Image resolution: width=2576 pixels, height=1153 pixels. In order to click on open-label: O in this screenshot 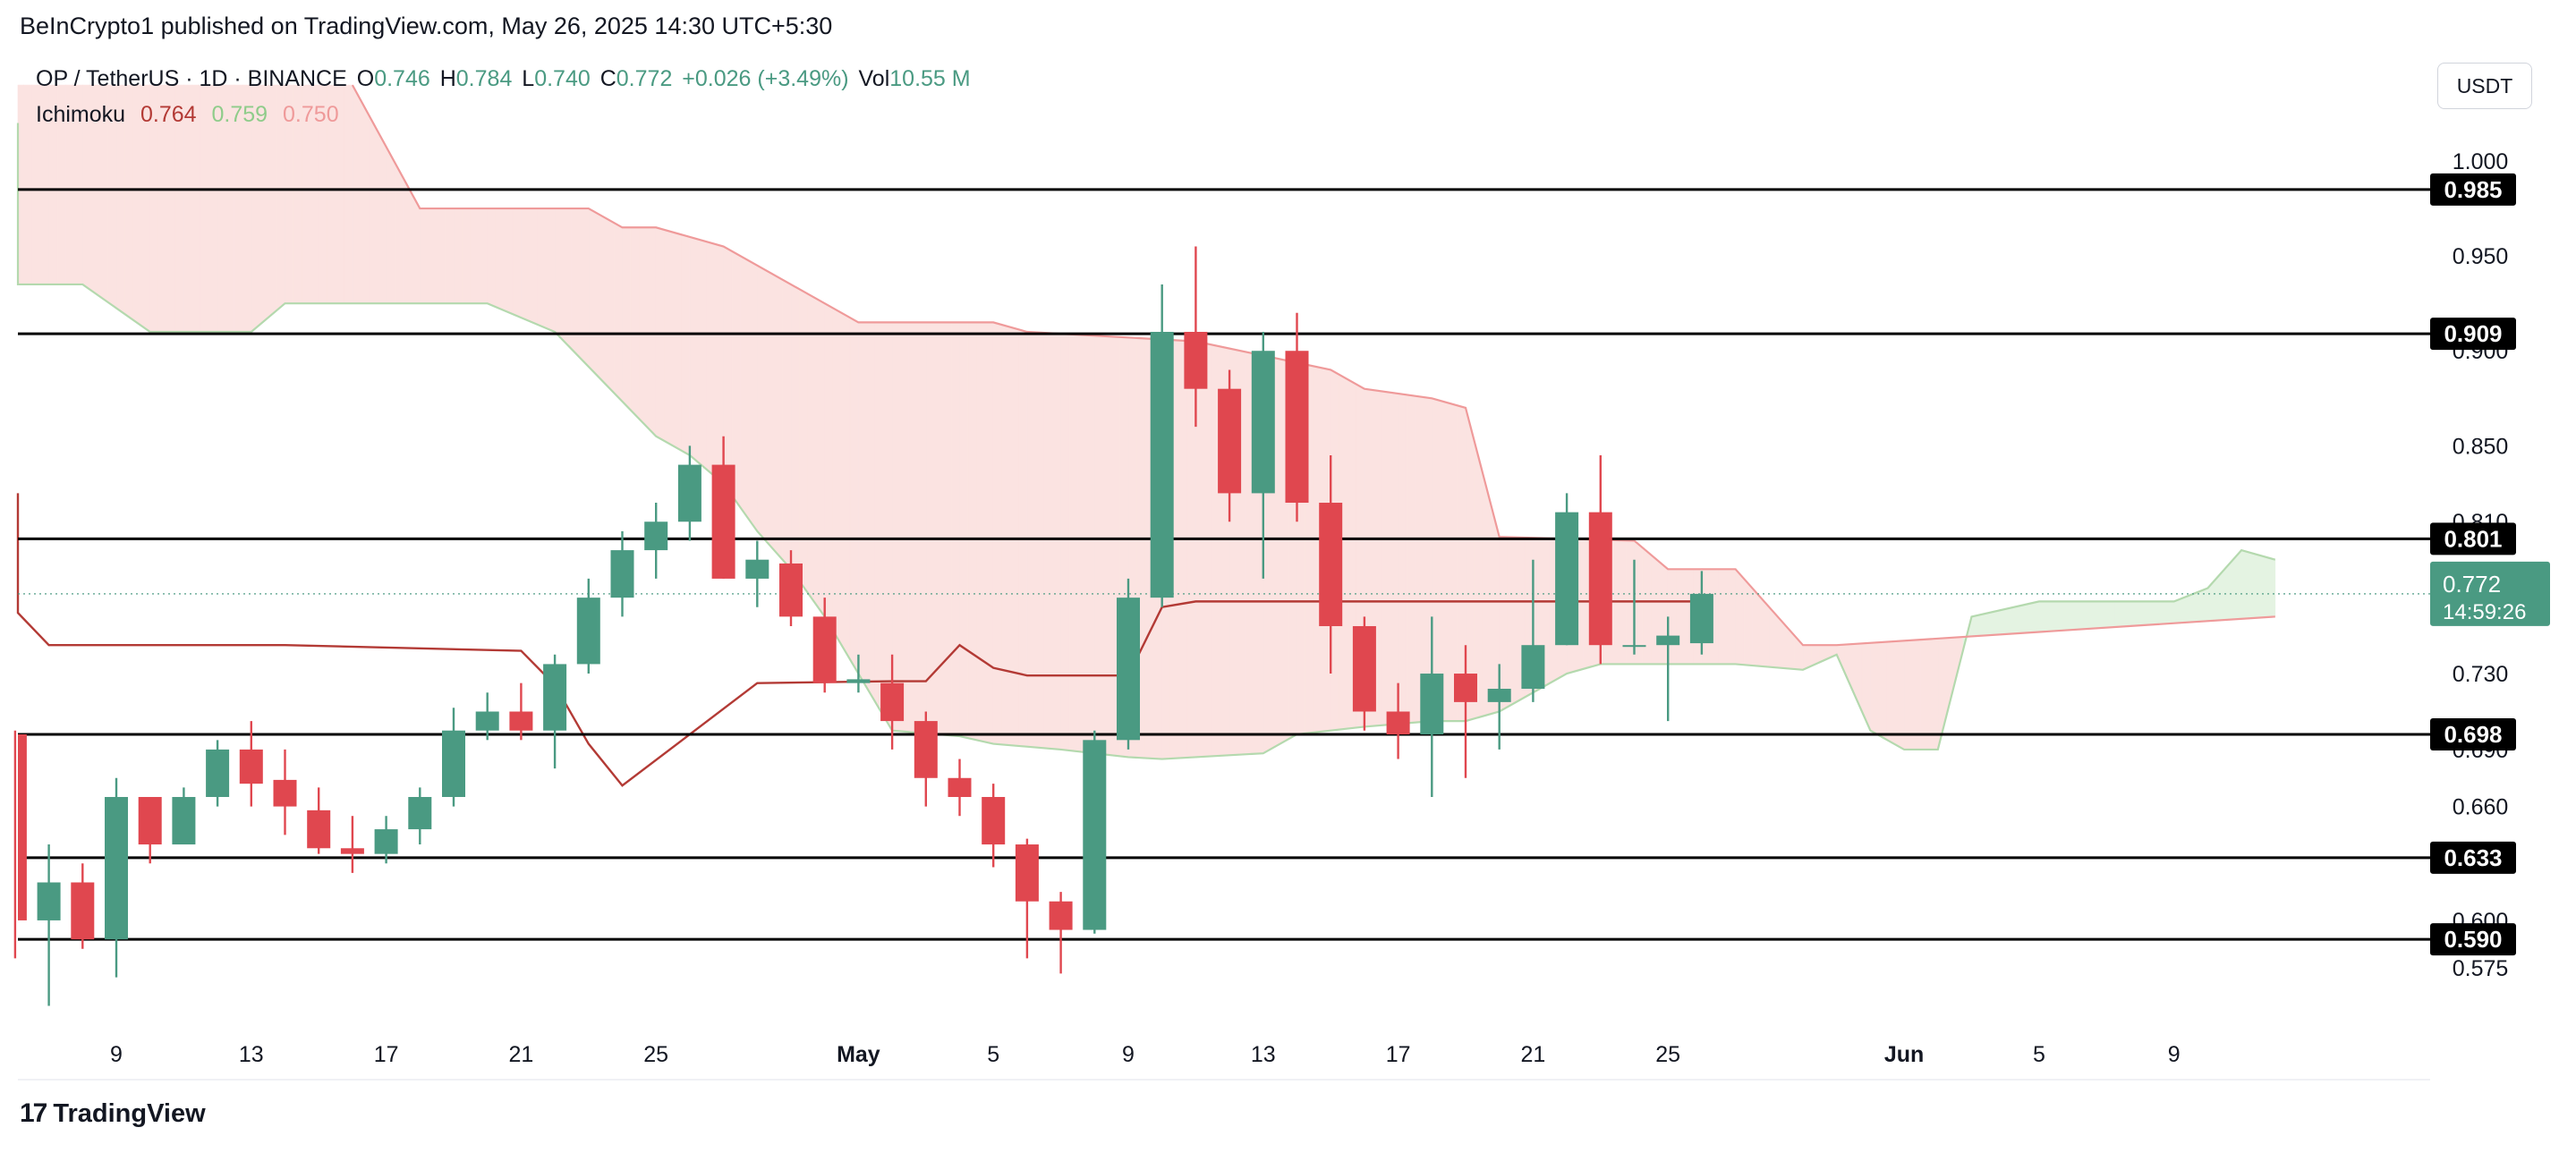, I will do `click(365, 78)`.